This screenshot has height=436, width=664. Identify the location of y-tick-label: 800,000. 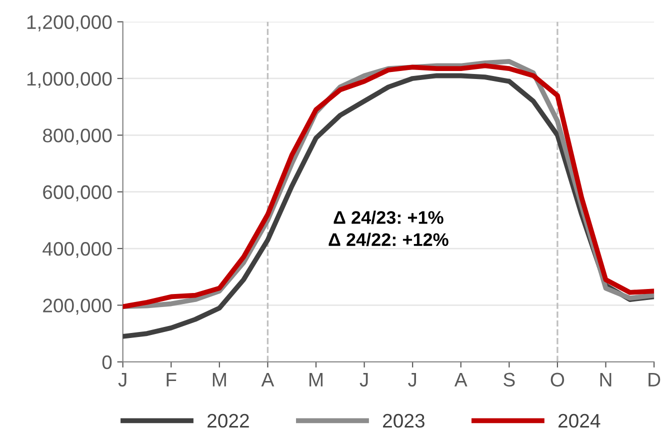
(77, 136).